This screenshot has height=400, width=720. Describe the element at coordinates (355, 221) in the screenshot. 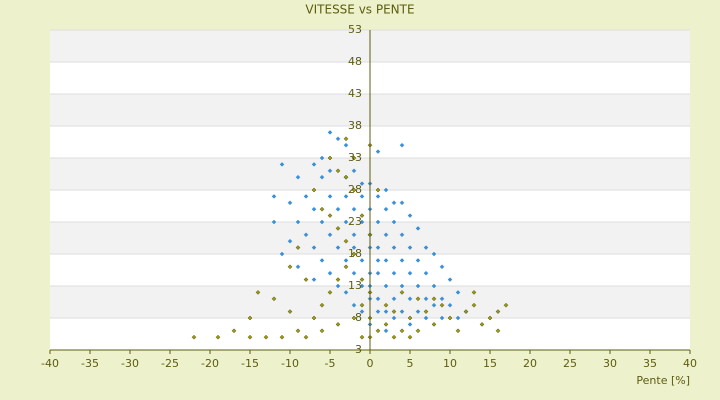

I see `y-tick-label: 23` at that location.